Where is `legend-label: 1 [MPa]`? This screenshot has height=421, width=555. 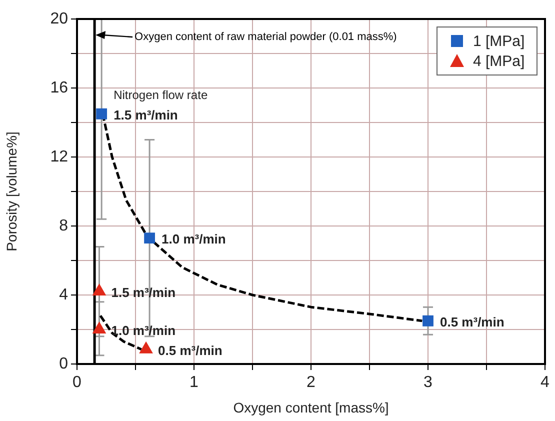 legend-label: 1 [MPa] is located at coordinates (499, 41).